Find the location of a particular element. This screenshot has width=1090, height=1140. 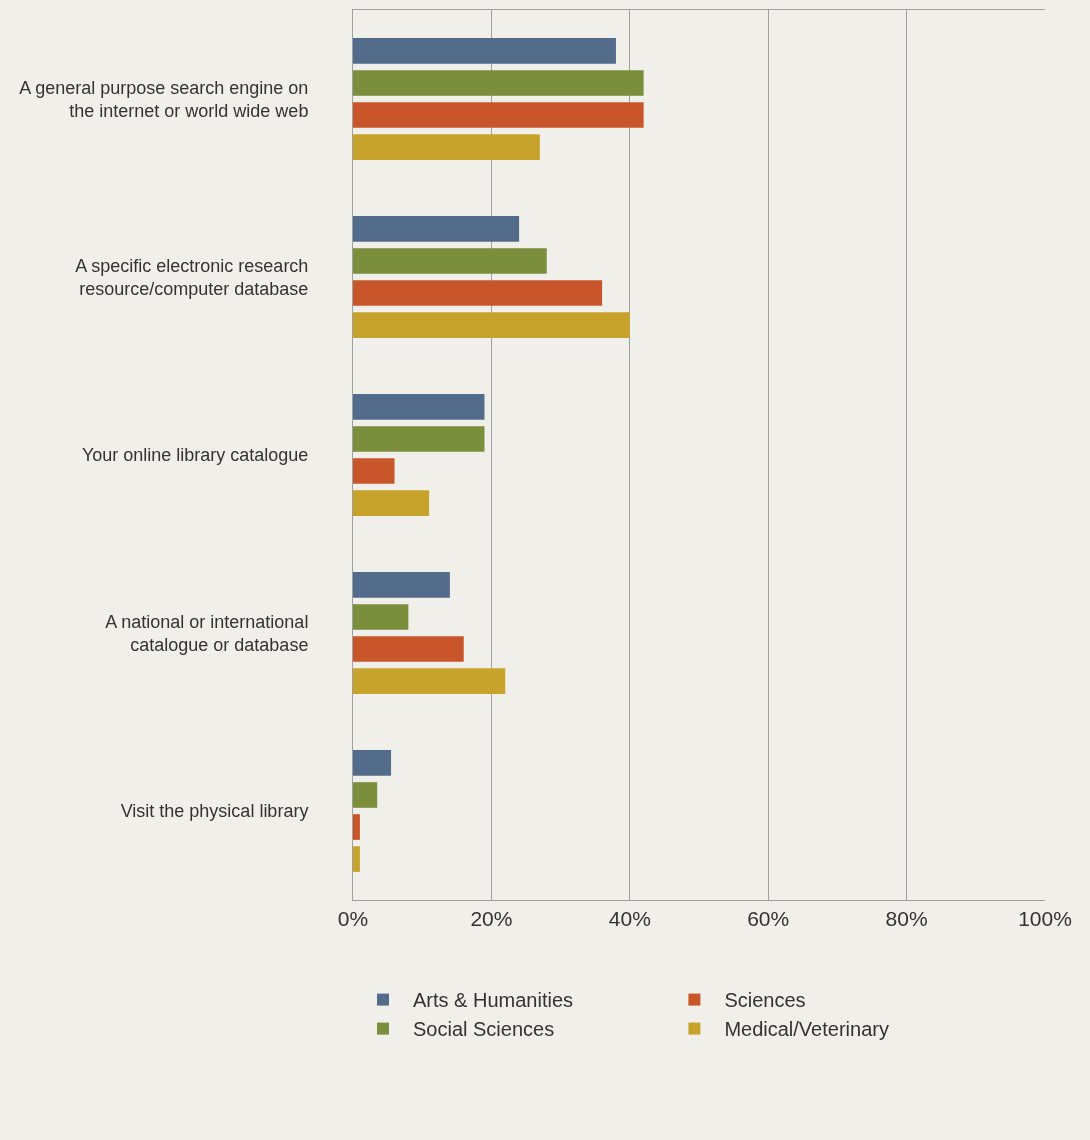

x-tick-label: 100% is located at coordinates (1045, 919).